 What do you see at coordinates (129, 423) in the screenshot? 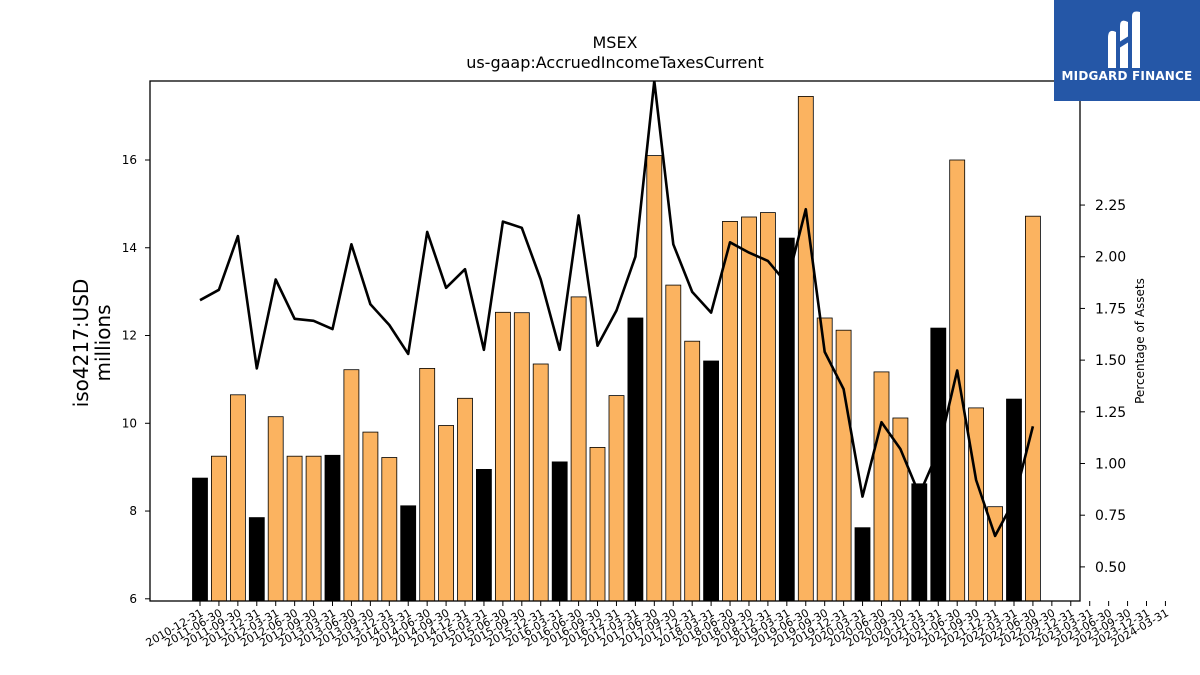
I see `y-tick-label: 10` at bounding box center [129, 423].